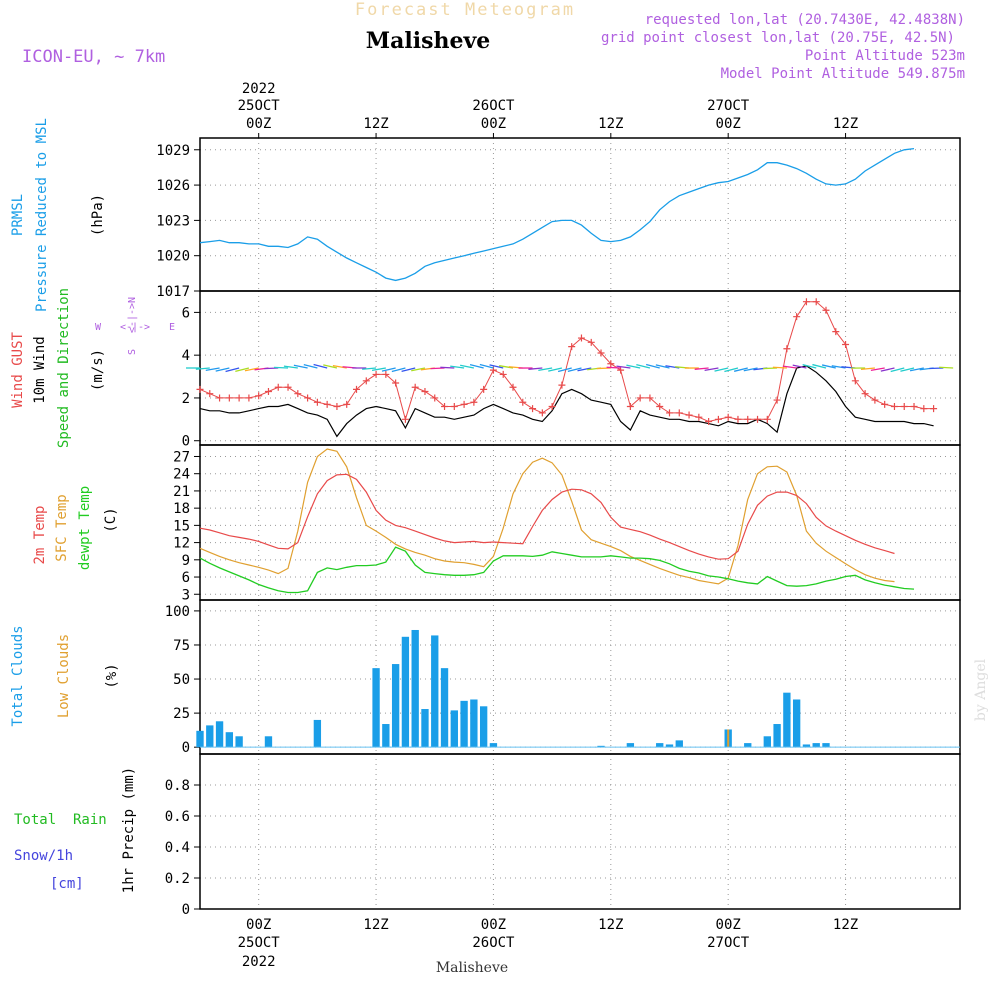 This screenshot has width=1000, height=1000. What do you see at coordinates (67, 884) in the screenshot?
I see `snow-unit: [cm]` at bounding box center [67, 884].